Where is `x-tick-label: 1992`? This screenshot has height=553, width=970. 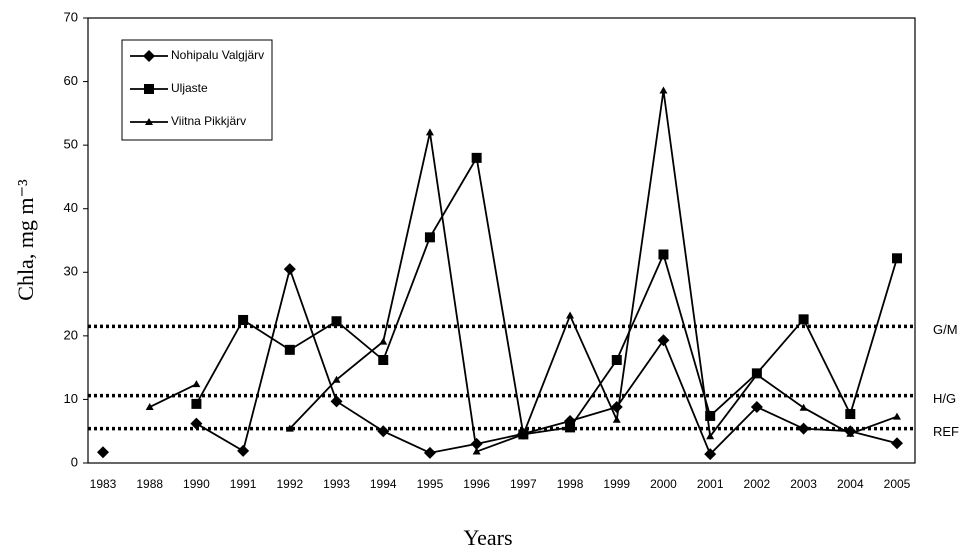
x-tick-label: 1992 is located at coordinates (289, 484).